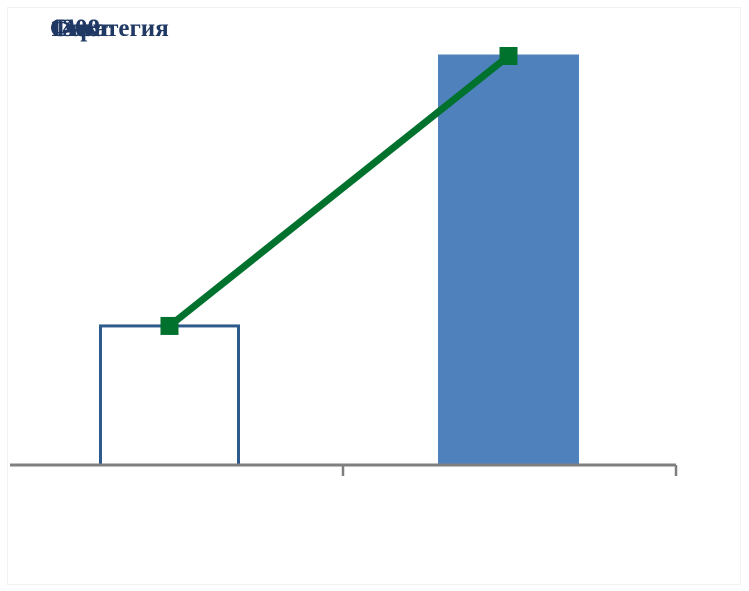  I want to click on title-fragment-0: 1300, so click(75, 28).